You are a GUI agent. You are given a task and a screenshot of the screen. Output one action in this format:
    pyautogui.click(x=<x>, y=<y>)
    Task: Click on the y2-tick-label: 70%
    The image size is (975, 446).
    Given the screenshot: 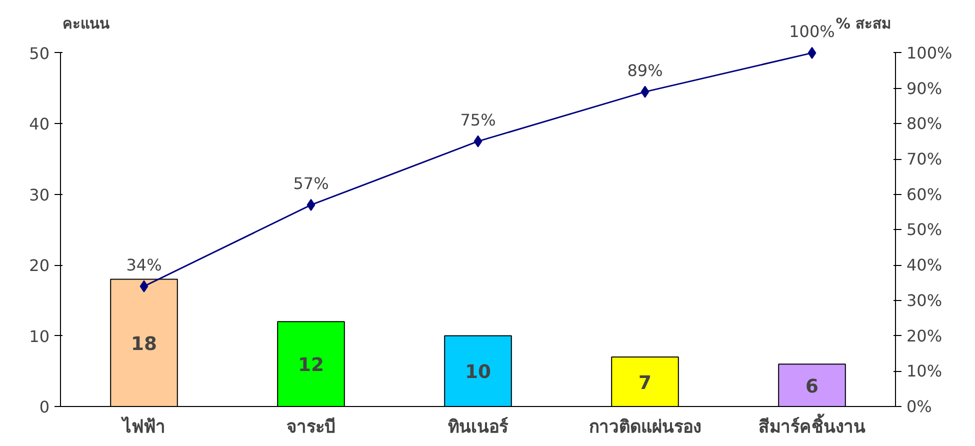 What is the action you would take?
    pyautogui.click(x=924, y=159)
    